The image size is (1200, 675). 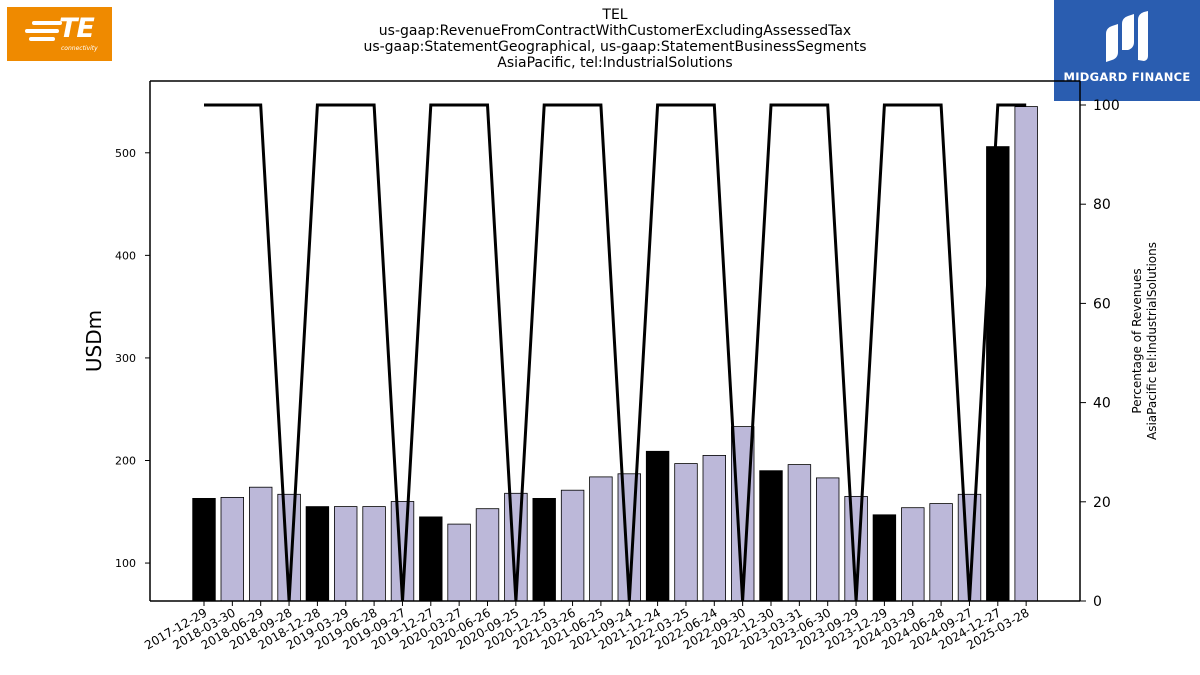 What do you see at coordinates (1102, 205) in the screenshot?
I see `y2-tick-label: 80` at bounding box center [1102, 205].